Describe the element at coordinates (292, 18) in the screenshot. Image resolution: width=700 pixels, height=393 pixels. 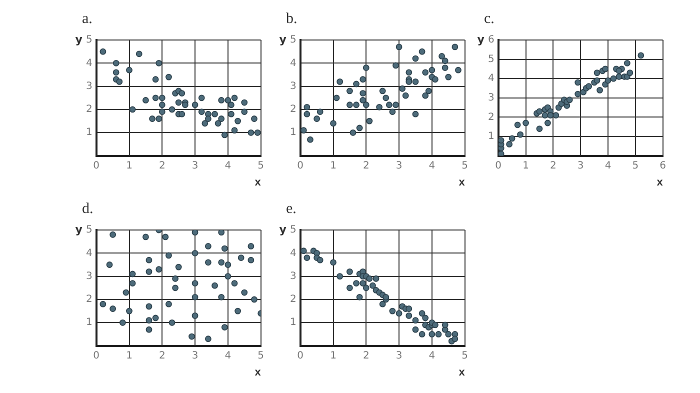
I see `chart-title: b.` at that location.